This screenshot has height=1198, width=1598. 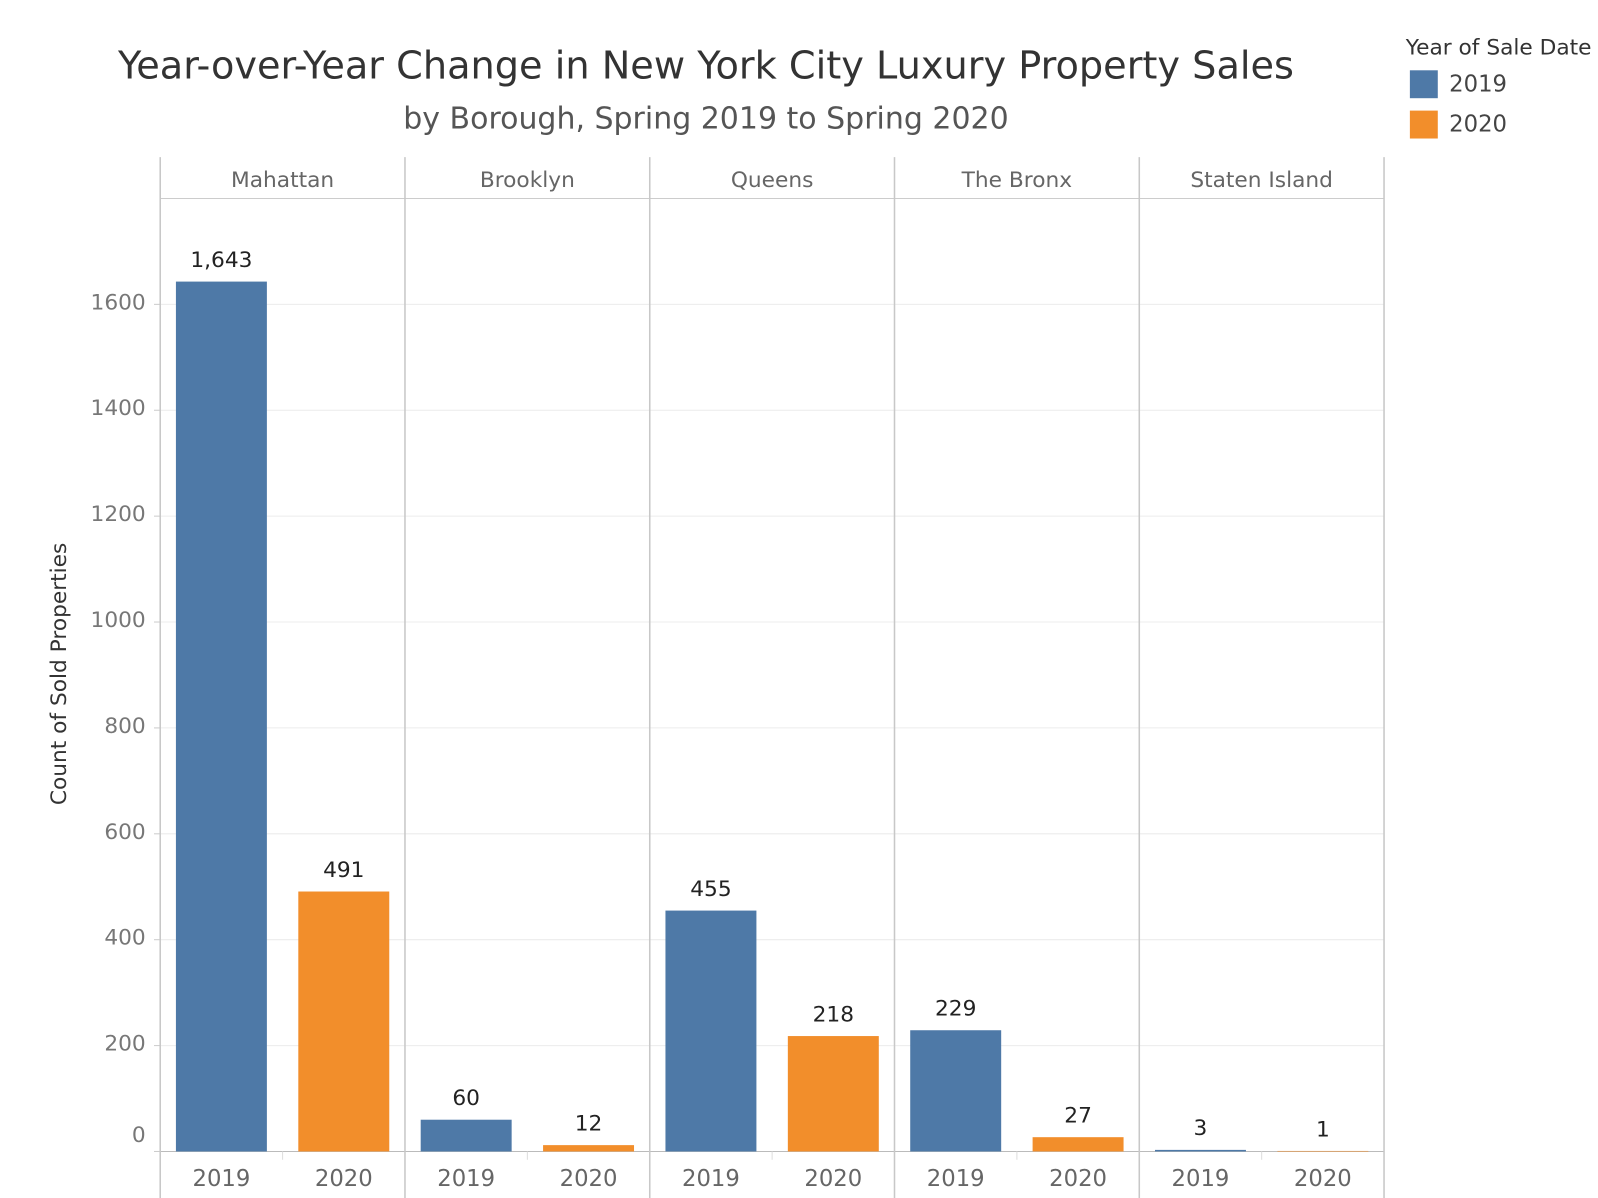 I want to click on y-tick-label: 1600, so click(x=118, y=302).